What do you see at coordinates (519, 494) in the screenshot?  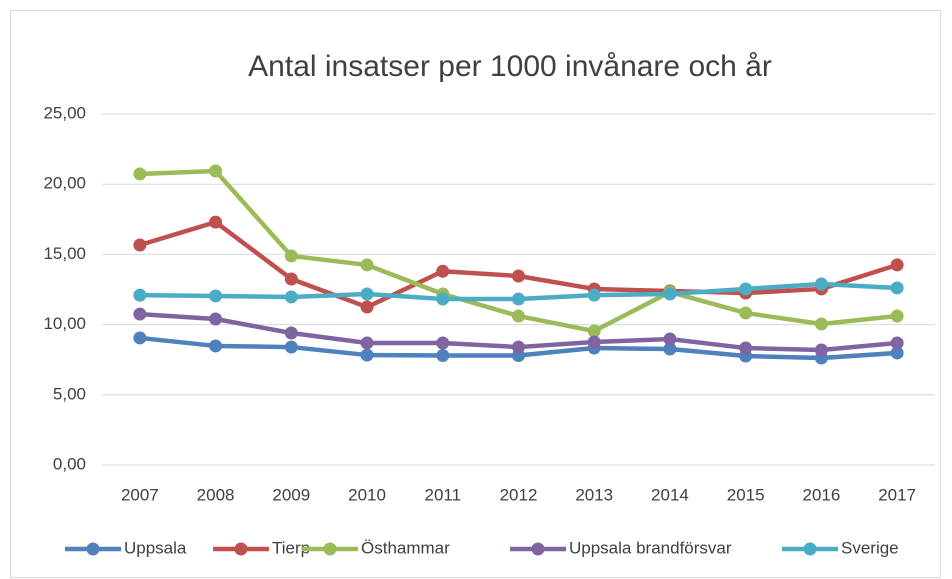 I see `x-tick-label: 2012` at bounding box center [519, 494].